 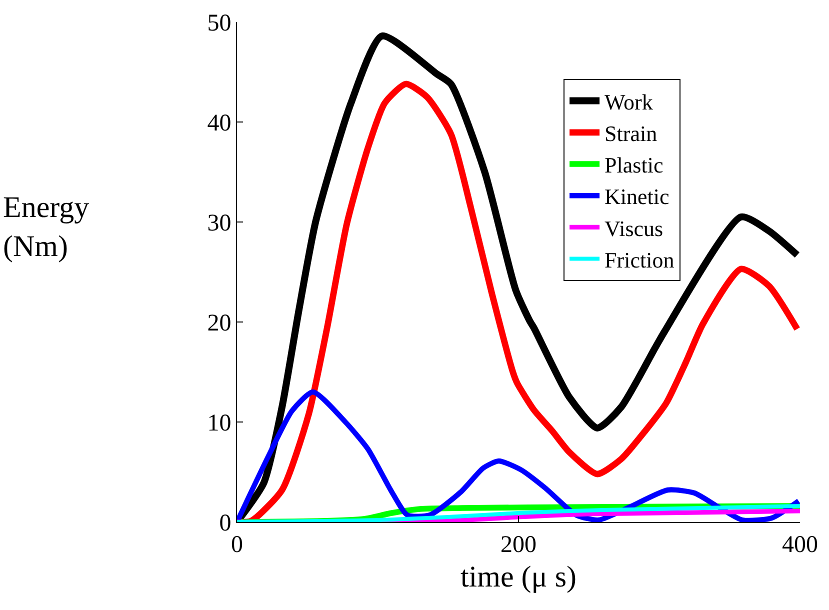 I want to click on x-tick-label: 200, so click(x=518, y=545).